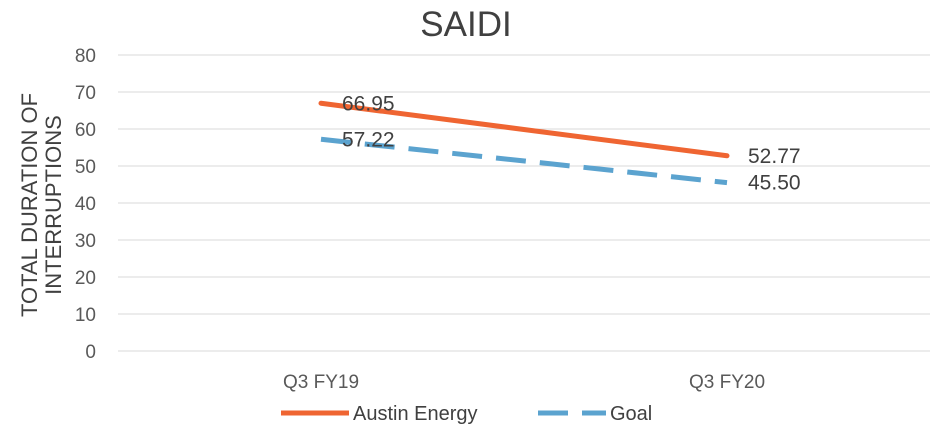 The height and width of the screenshot is (429, 939). Describe the element at coordinates (524, 129) in the screenshot. I see `series-line-austin-energy` at that location.